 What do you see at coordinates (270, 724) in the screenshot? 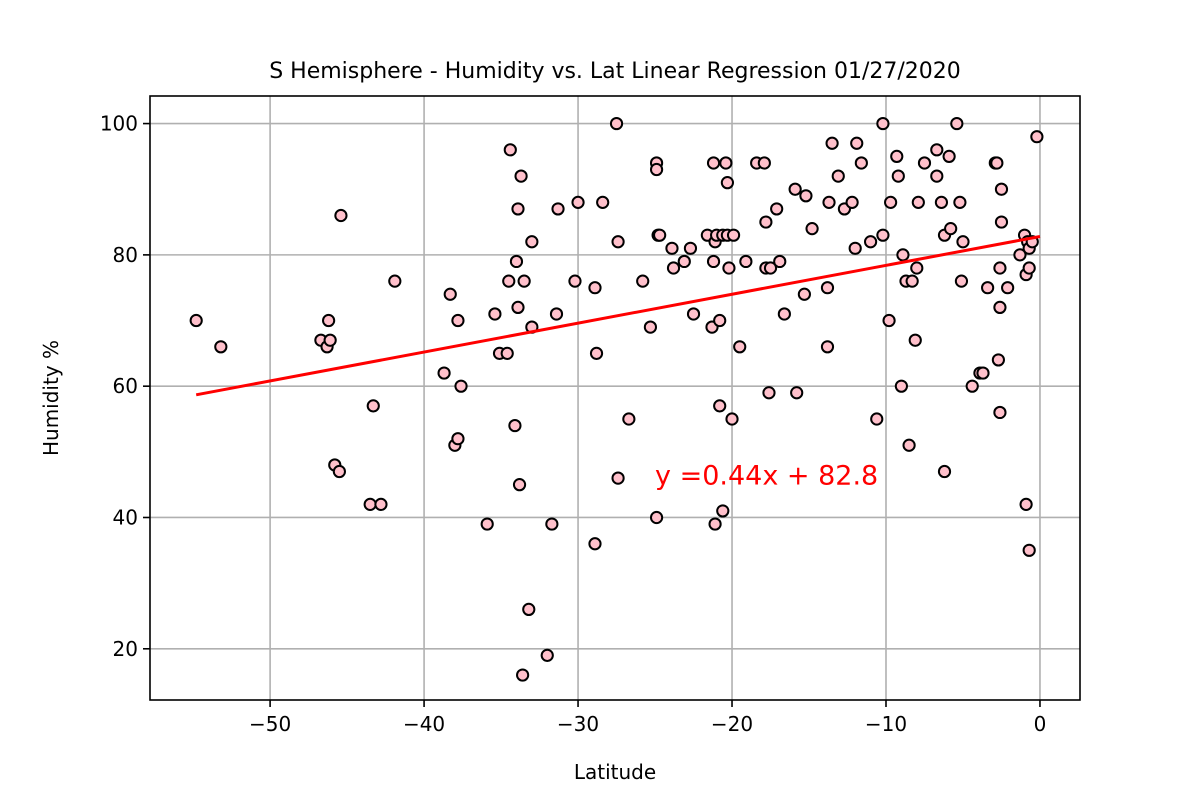
I see `x-tick-label: −50` at bounding box center [270, 724].